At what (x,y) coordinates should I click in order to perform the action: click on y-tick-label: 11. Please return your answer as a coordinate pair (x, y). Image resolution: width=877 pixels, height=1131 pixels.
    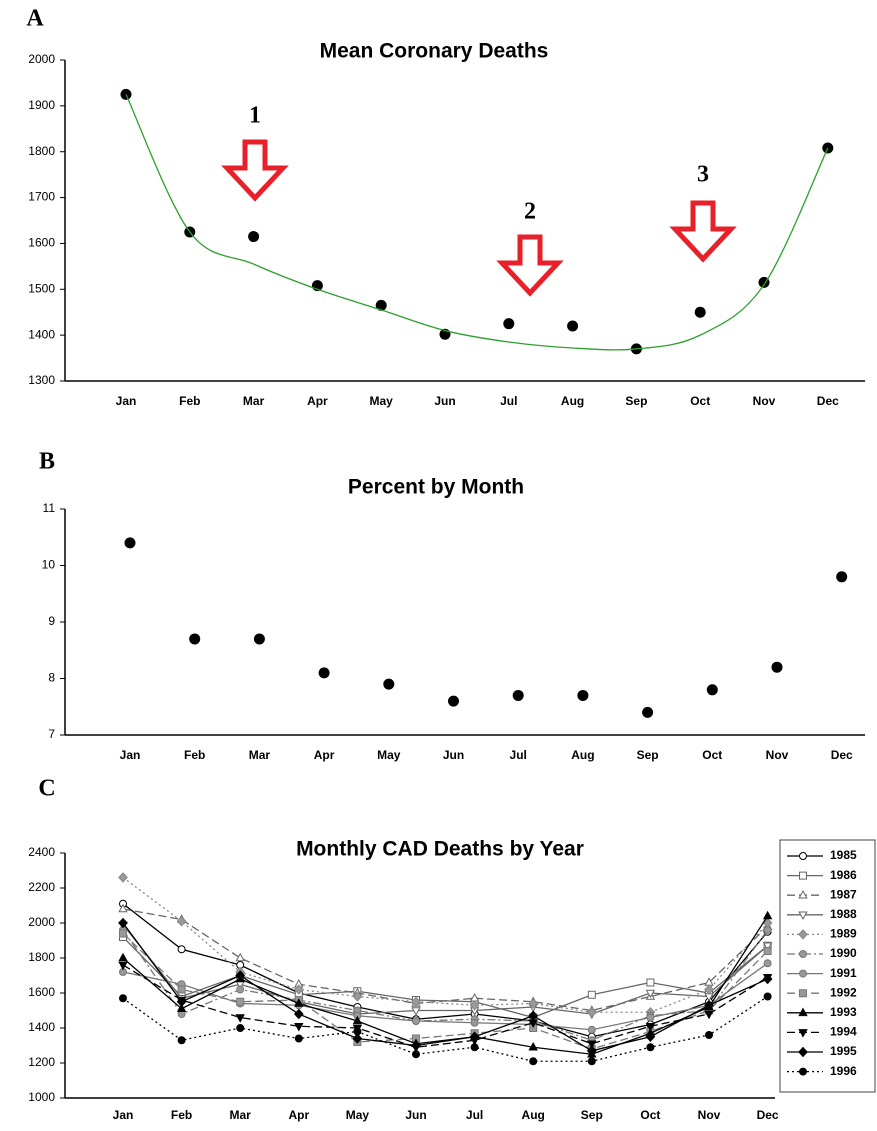
    Looking at the image, I should click on (49, 508).